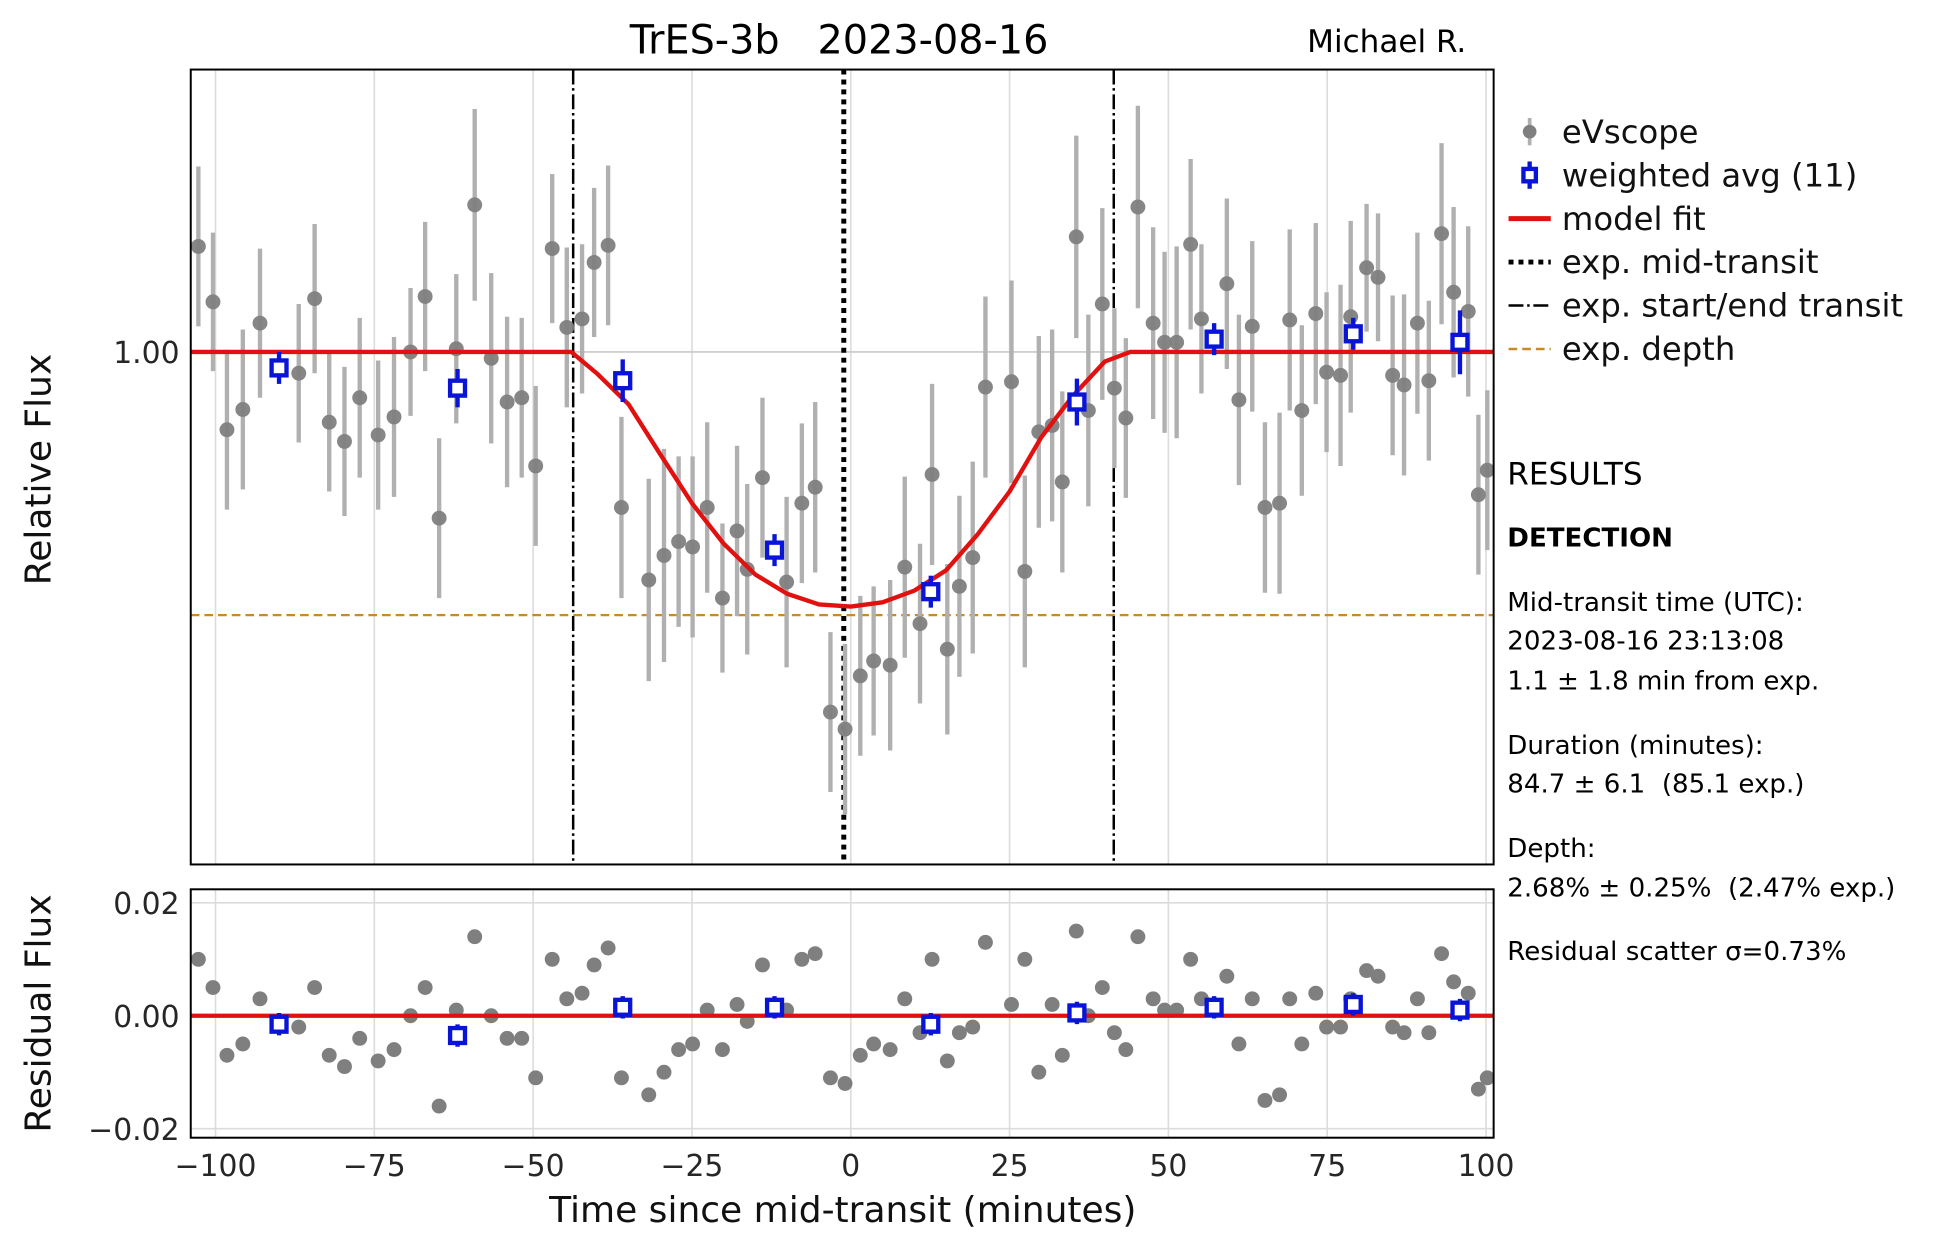 The image size is (1939, 1247). I want to click on legend-item: weighted avg (11), so click(1689, 175).